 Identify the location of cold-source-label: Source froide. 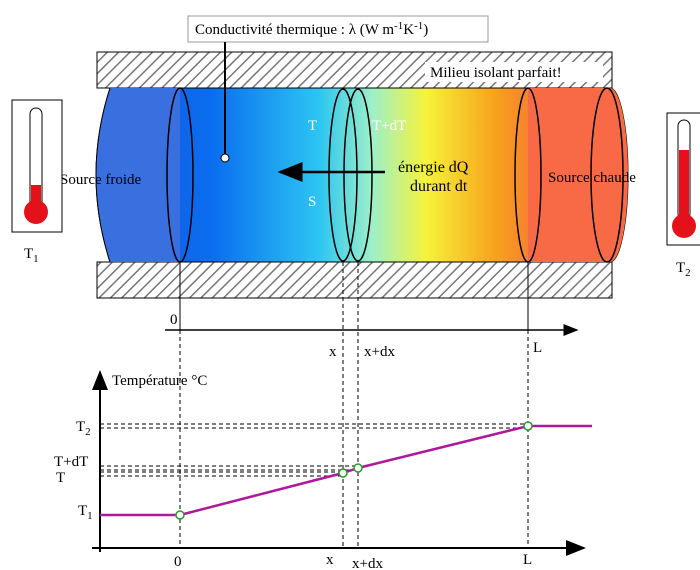
(101, 180).